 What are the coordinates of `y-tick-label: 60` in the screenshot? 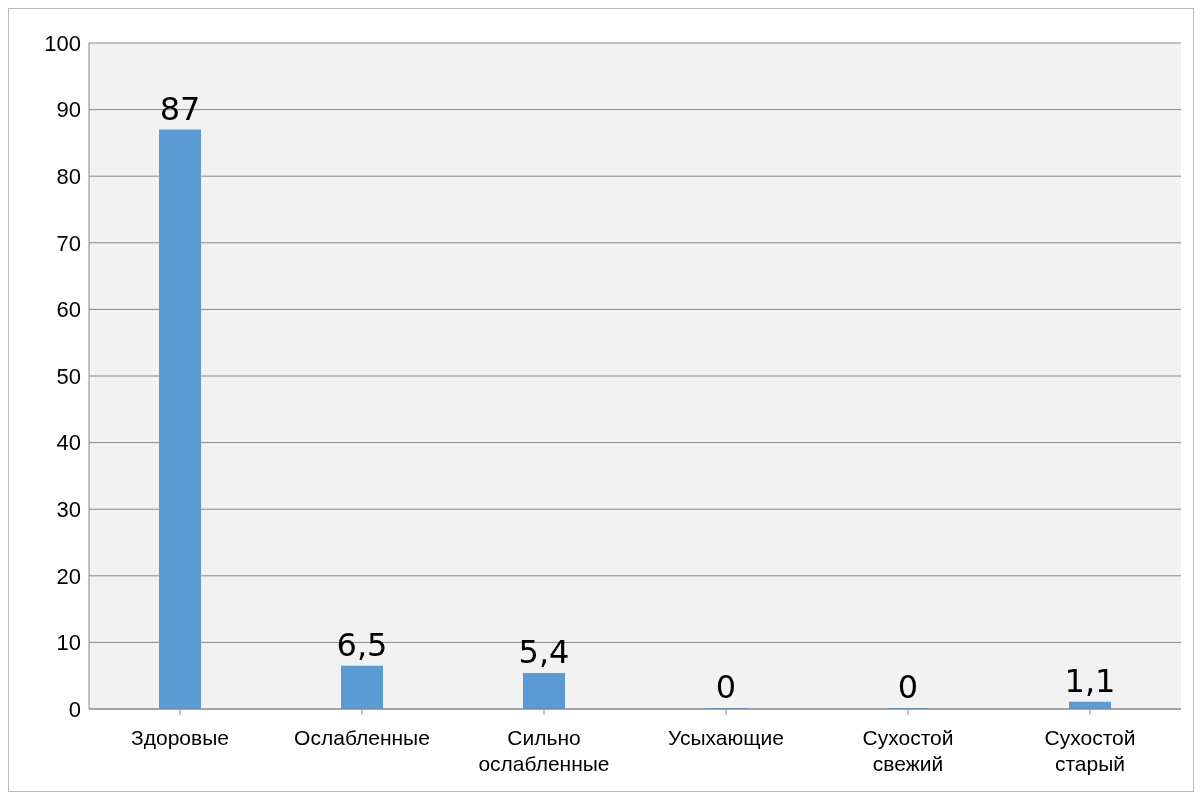 It's located at (68, 310).